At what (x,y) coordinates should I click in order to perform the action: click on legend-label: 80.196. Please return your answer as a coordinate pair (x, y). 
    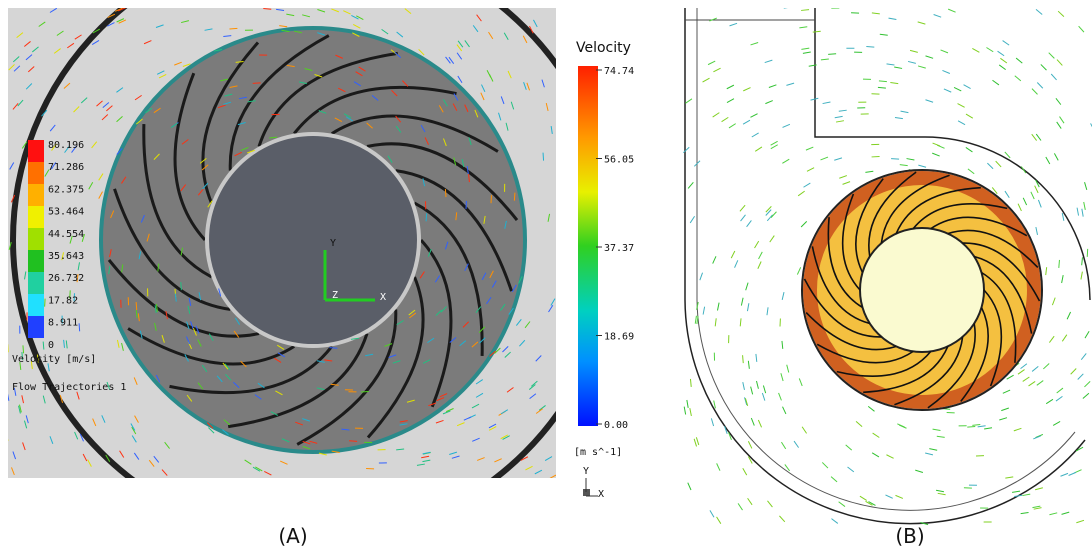
    Looking at the image, I should click on (66, 145).